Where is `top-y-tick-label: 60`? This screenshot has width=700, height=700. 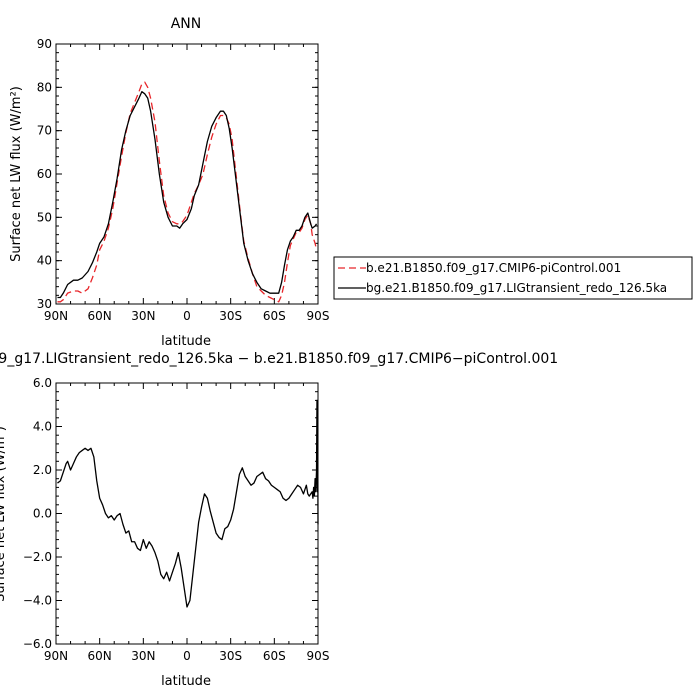
top-y-tick-label: 60 is located at coordinates (44, 174).